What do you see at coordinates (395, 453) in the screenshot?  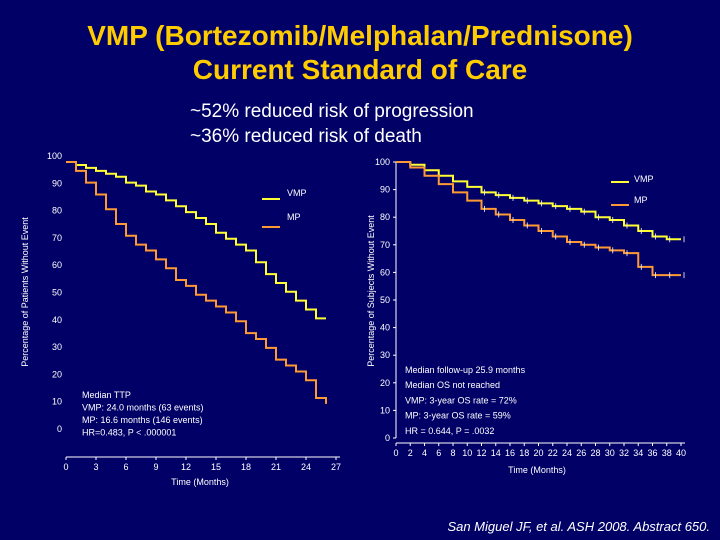 I see `chart2-xtick-label: 0` at bounding box center [395, 453].